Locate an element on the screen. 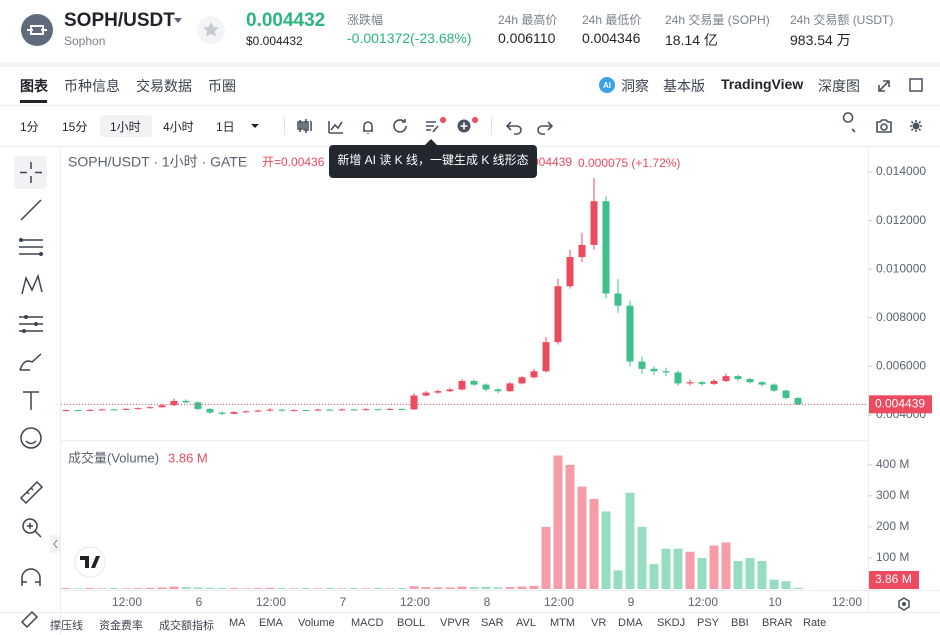 The width and height of the screenshot is (940, 635). tab: 交易数据 is located at coordinates (164, 86).